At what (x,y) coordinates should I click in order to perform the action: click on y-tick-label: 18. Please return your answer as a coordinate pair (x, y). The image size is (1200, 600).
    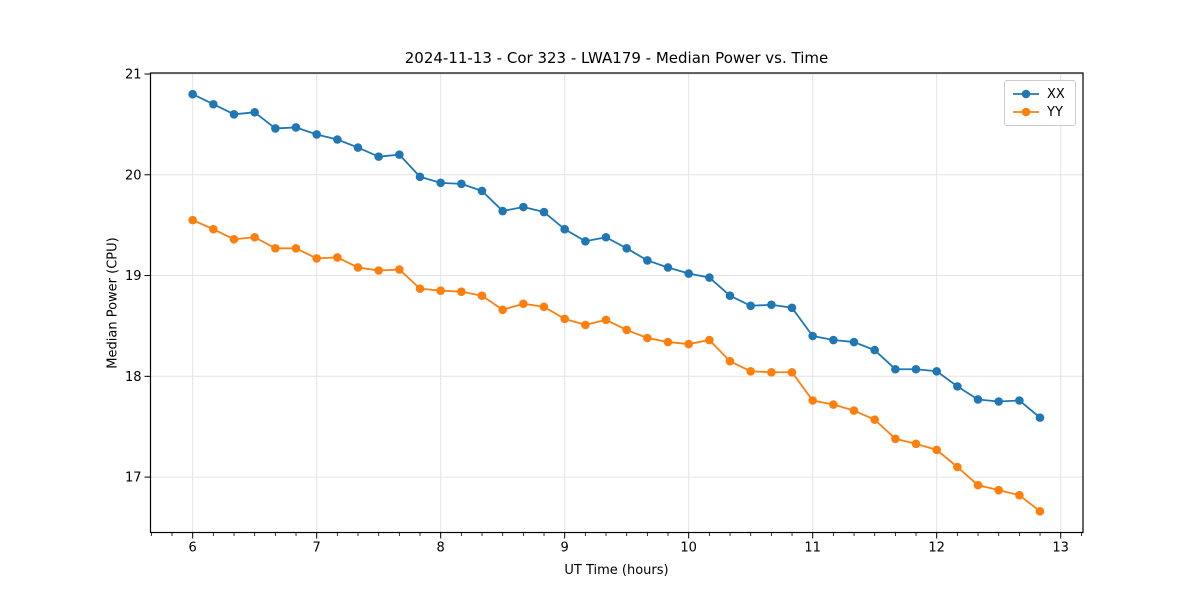
    Looking at the image, I should click on (133, 377).